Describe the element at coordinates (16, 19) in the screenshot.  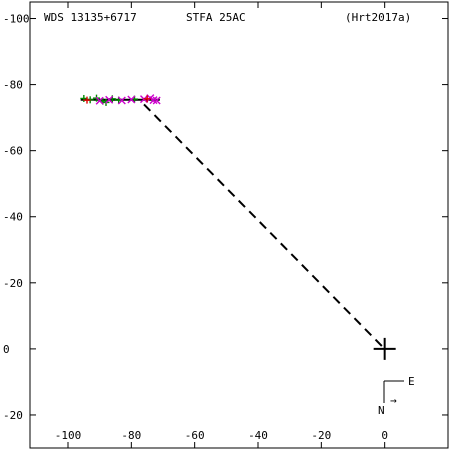
I see `y-tick-label: -100` at that location.